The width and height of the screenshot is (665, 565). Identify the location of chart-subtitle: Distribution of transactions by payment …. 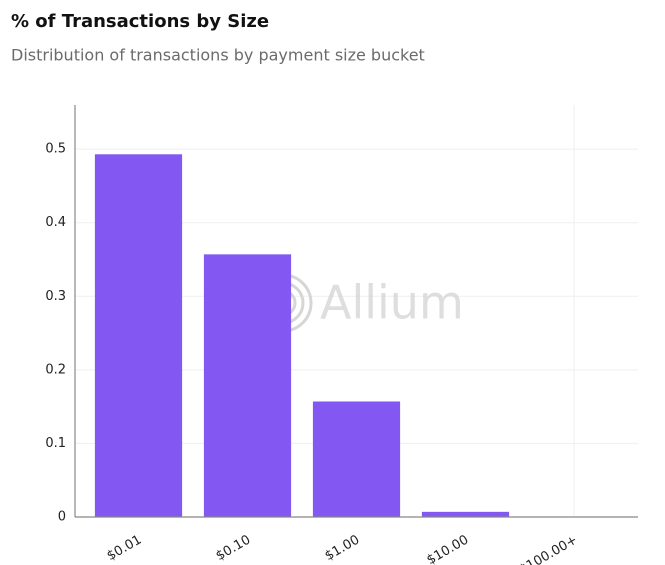
(218, 55).